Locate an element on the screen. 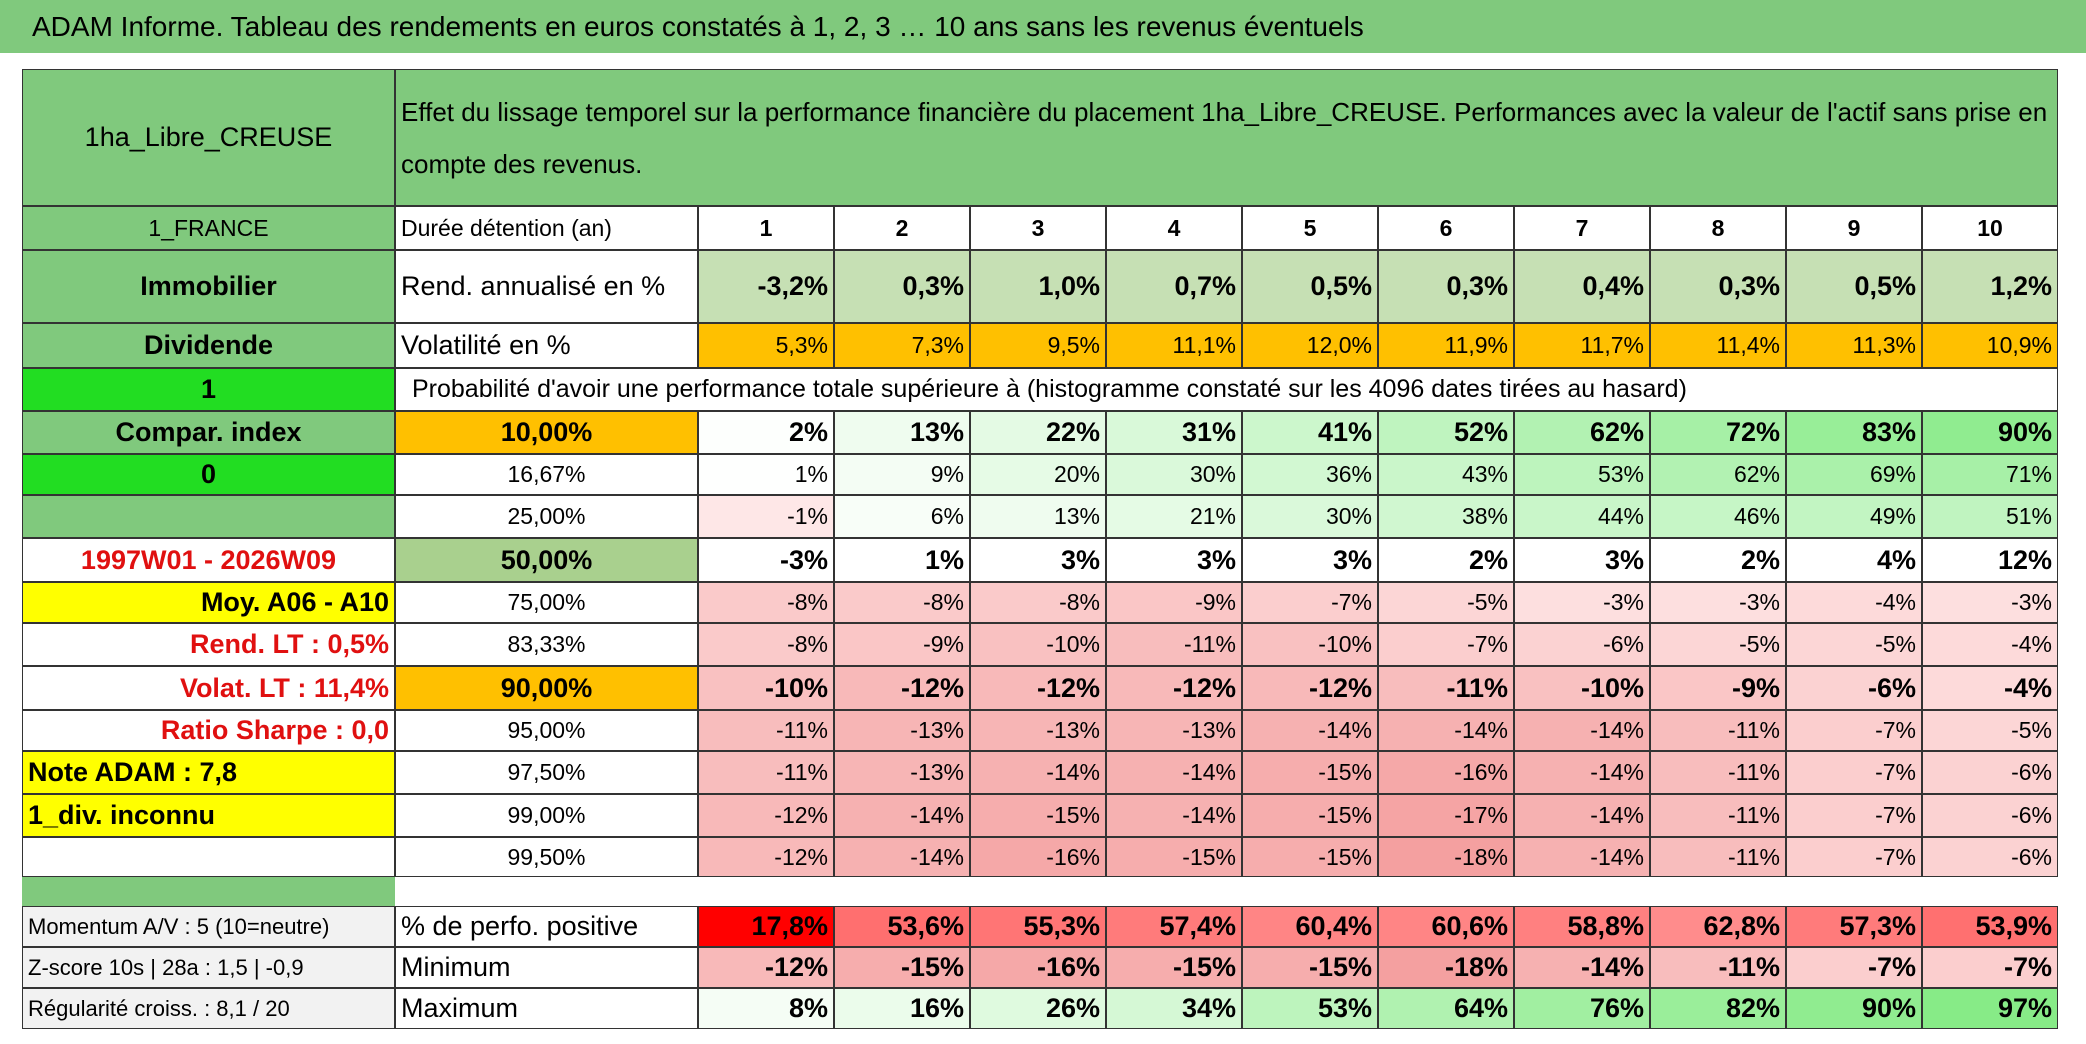 The image size is (2086, 1044). value-cell: 10 is located at coordinates (1990, 228).